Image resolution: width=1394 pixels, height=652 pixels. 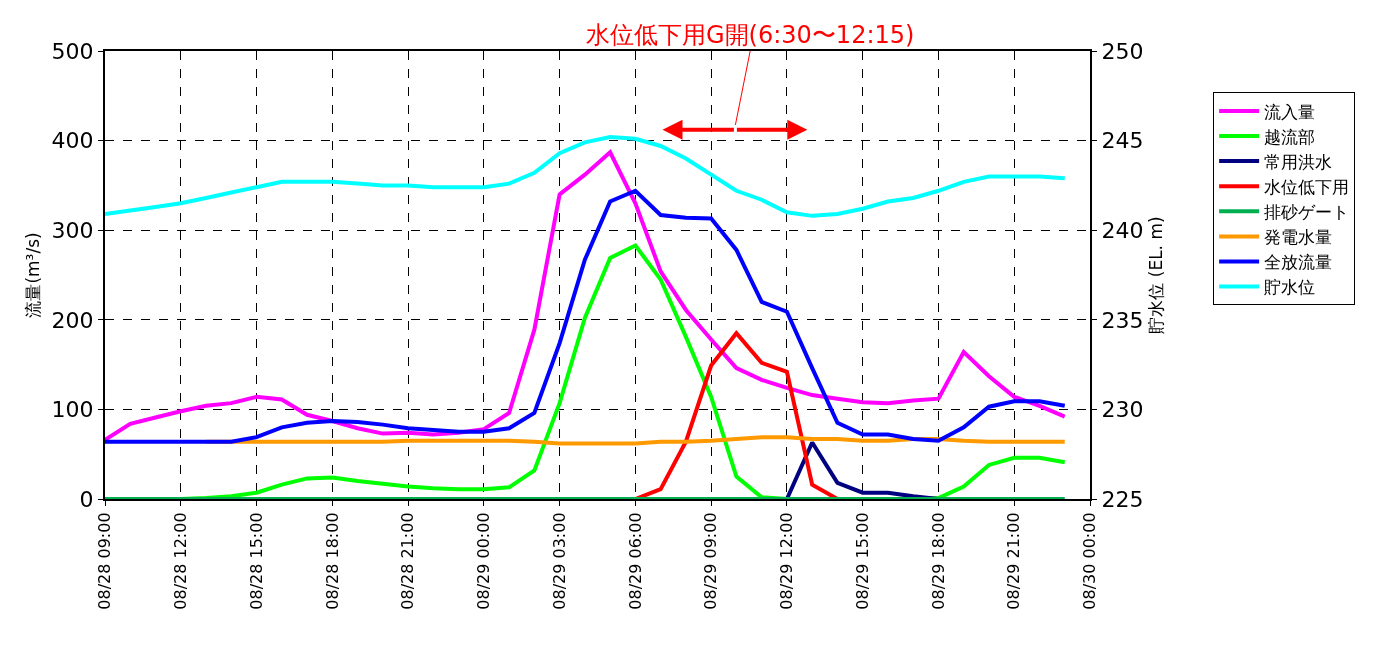 What do you see at coordinates (787, 561) in the screenshot?
I see `x-tick-label: 08/29 12:00` at bounding box center [787, 561].